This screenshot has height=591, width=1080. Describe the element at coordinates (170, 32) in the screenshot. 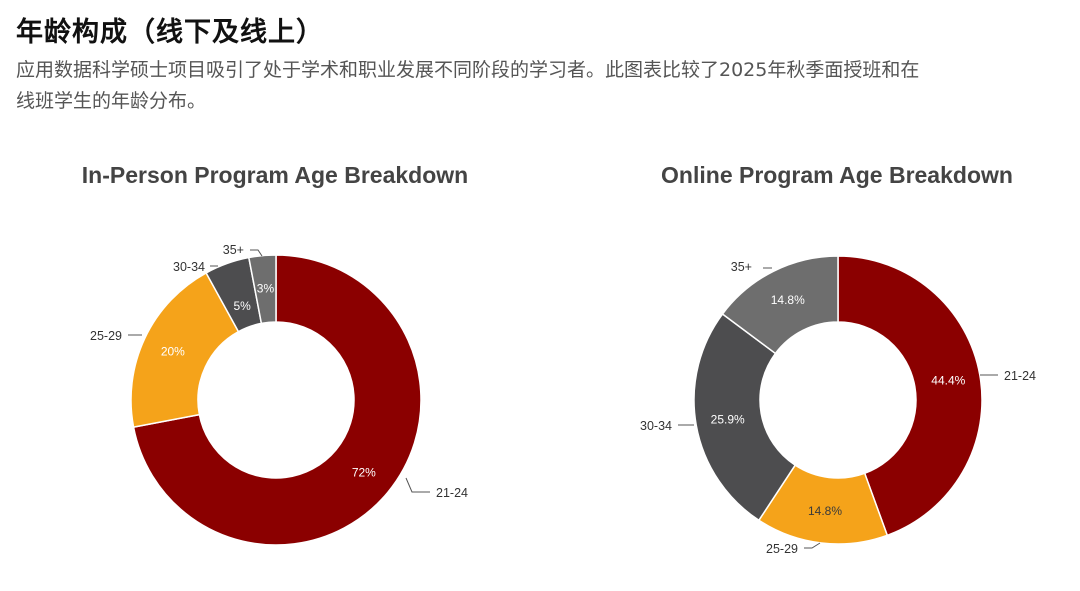

I see `page-title: 年龄构成（线下及线上）` at that location.